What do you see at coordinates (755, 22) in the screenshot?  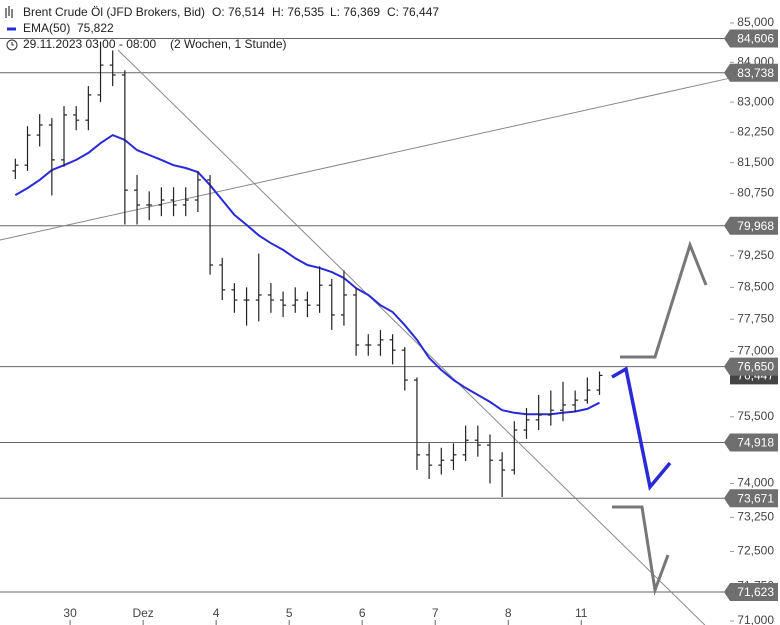 I see `y-tick-label: 85,000` at bounding box center [755, 22].